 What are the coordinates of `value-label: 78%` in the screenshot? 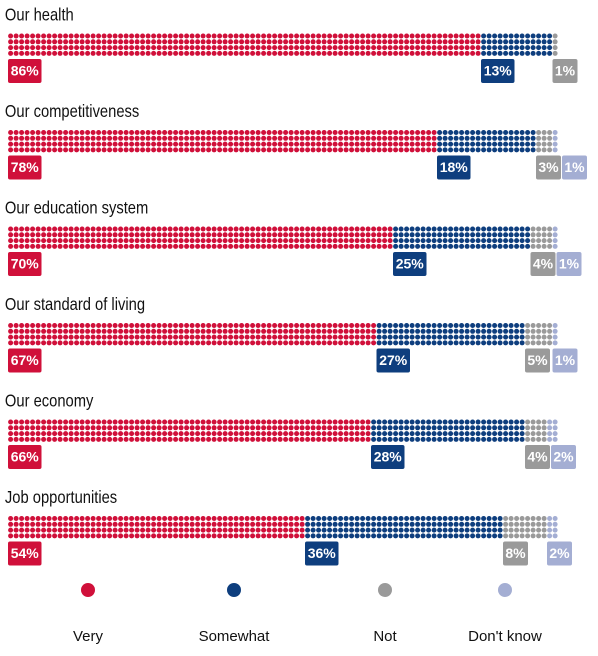 It's located at (25, 167).